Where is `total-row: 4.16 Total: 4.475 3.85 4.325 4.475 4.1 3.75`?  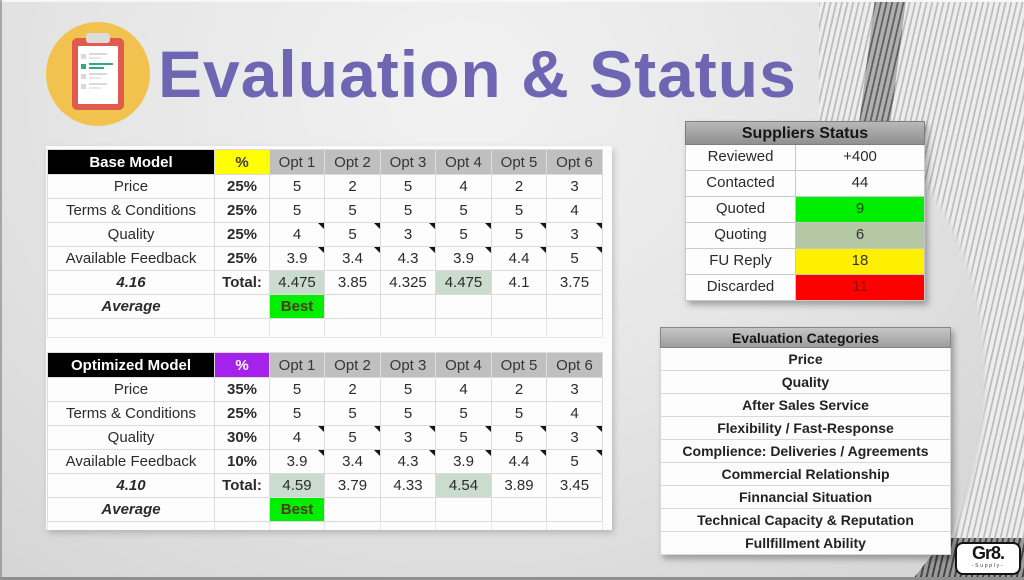
total-row: 4.16 Total: 4.475 3.85 4.325 4.475 4.1 3.75 is located at coordinates (325, 282).